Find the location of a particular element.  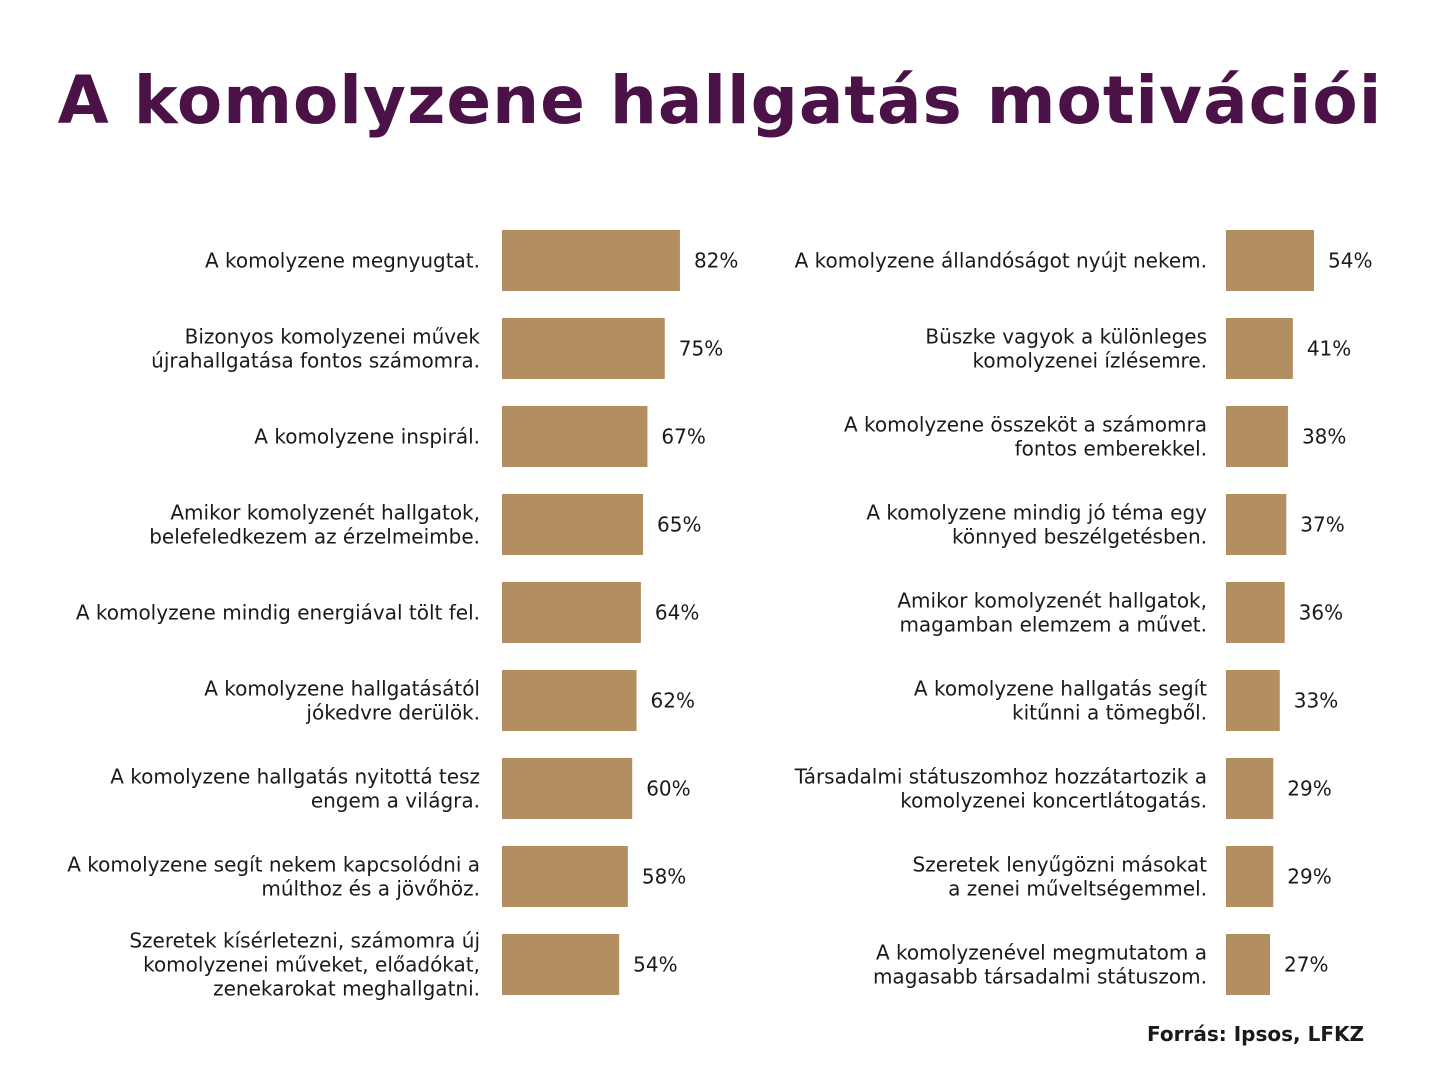

category-label-line: A komolyzene összeköt a számomra is located at coordinates (1025, 425).